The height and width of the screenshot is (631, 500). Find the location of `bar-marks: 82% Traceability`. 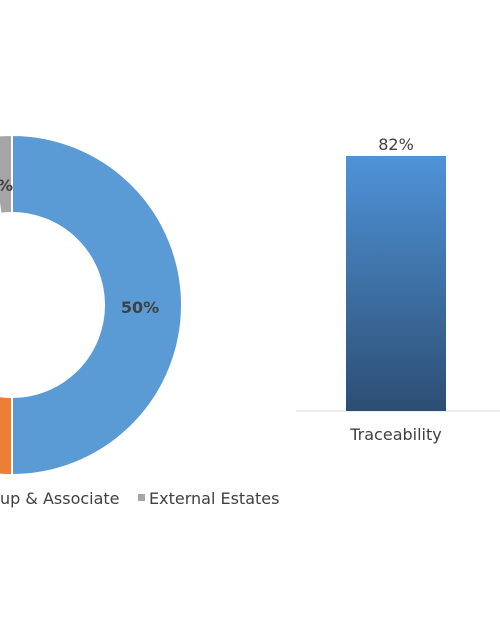

bar-marks: 82% Traceability is located at coordinates (396, 289).